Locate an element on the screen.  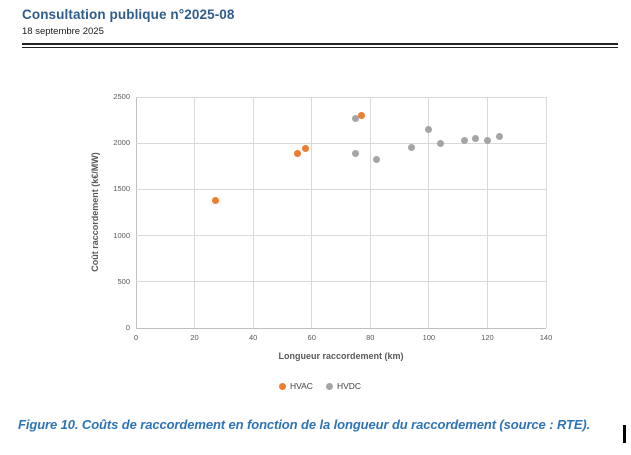
legend-item-hvac: HVAC is located at coordinates (295, 386).